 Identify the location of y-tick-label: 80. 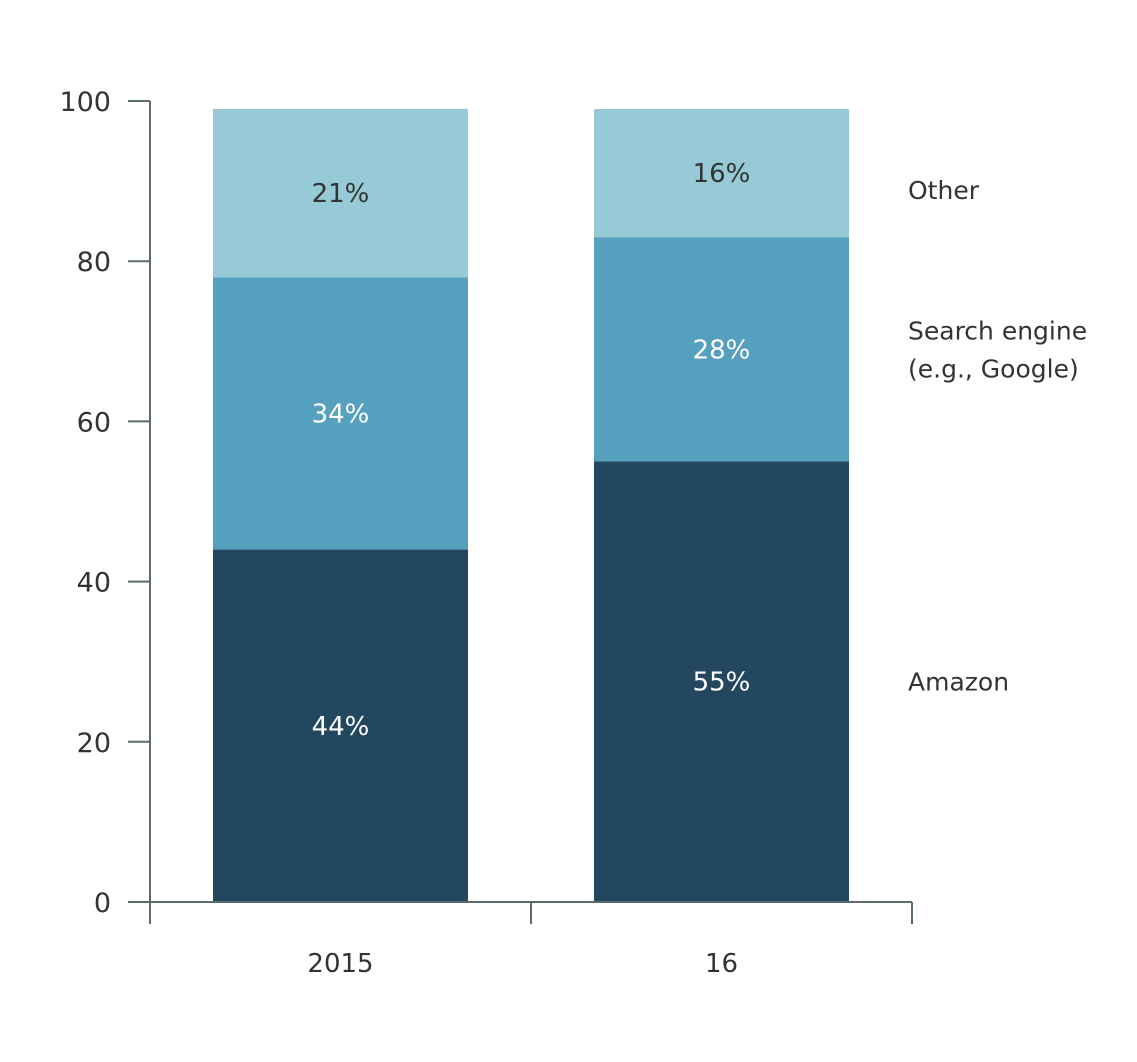
(94, 262).